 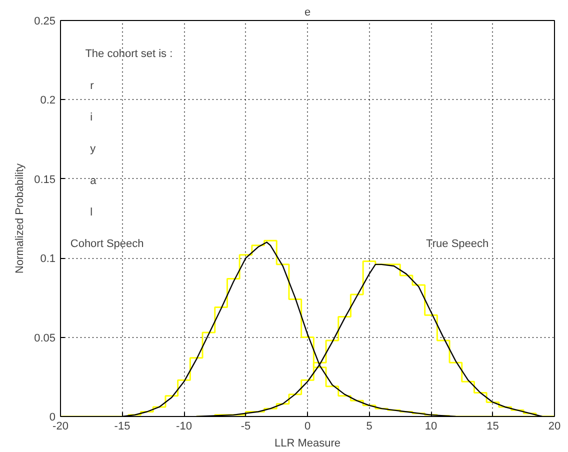 What do you see at coordinates (91, 117) in the screenshot?
I see `annotation: i` at bounding box center [91, 117].